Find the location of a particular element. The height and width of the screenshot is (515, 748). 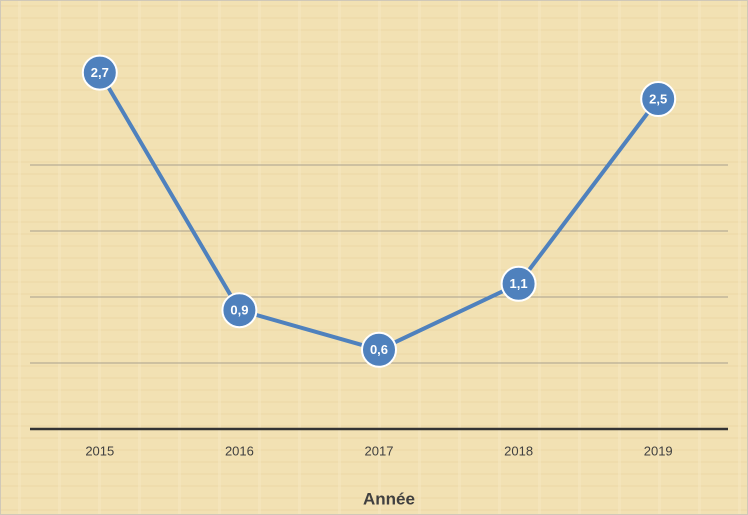

x-tick-label: 2015 is located at coordinates (99, 450).